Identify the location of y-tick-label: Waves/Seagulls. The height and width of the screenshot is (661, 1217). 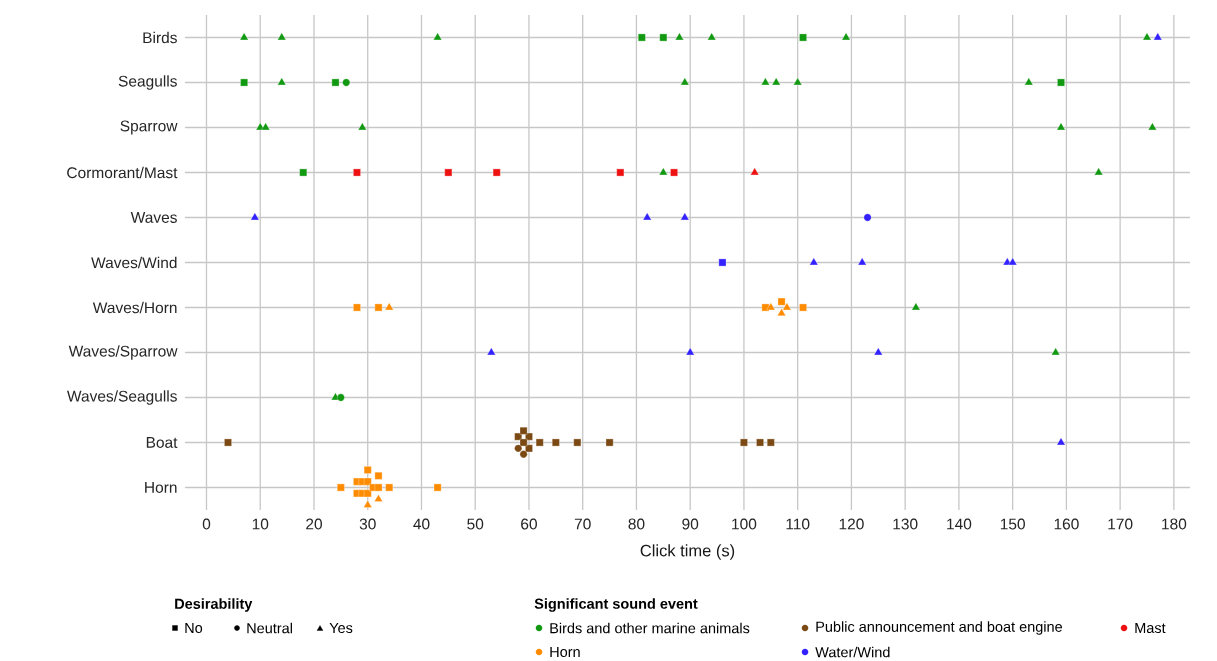
(121, 397).